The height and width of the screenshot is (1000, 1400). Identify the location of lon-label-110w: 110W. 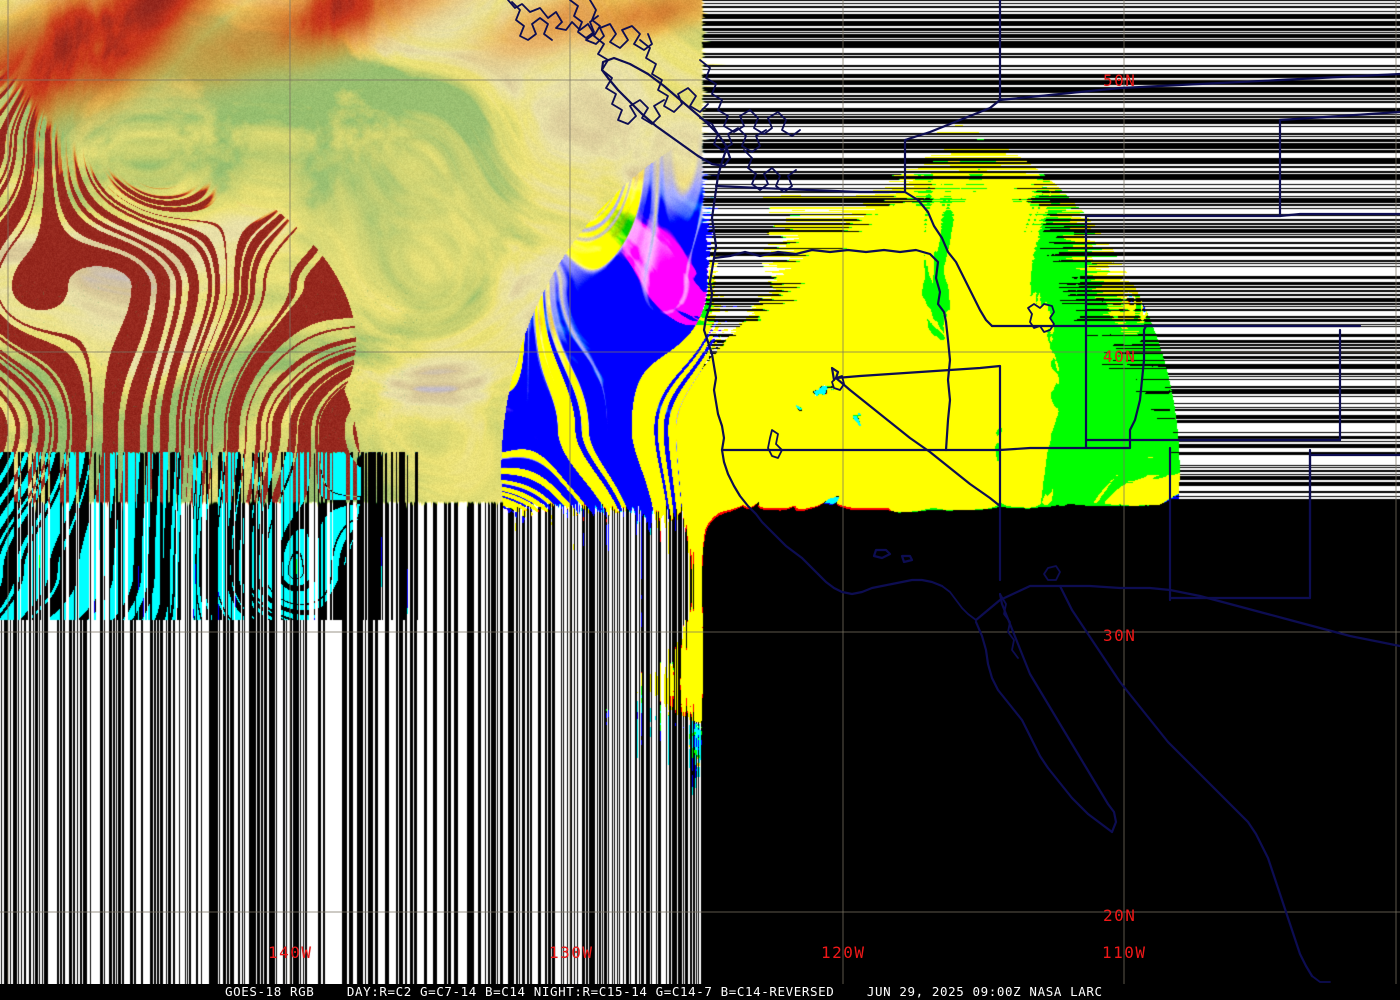
(1124, 952).